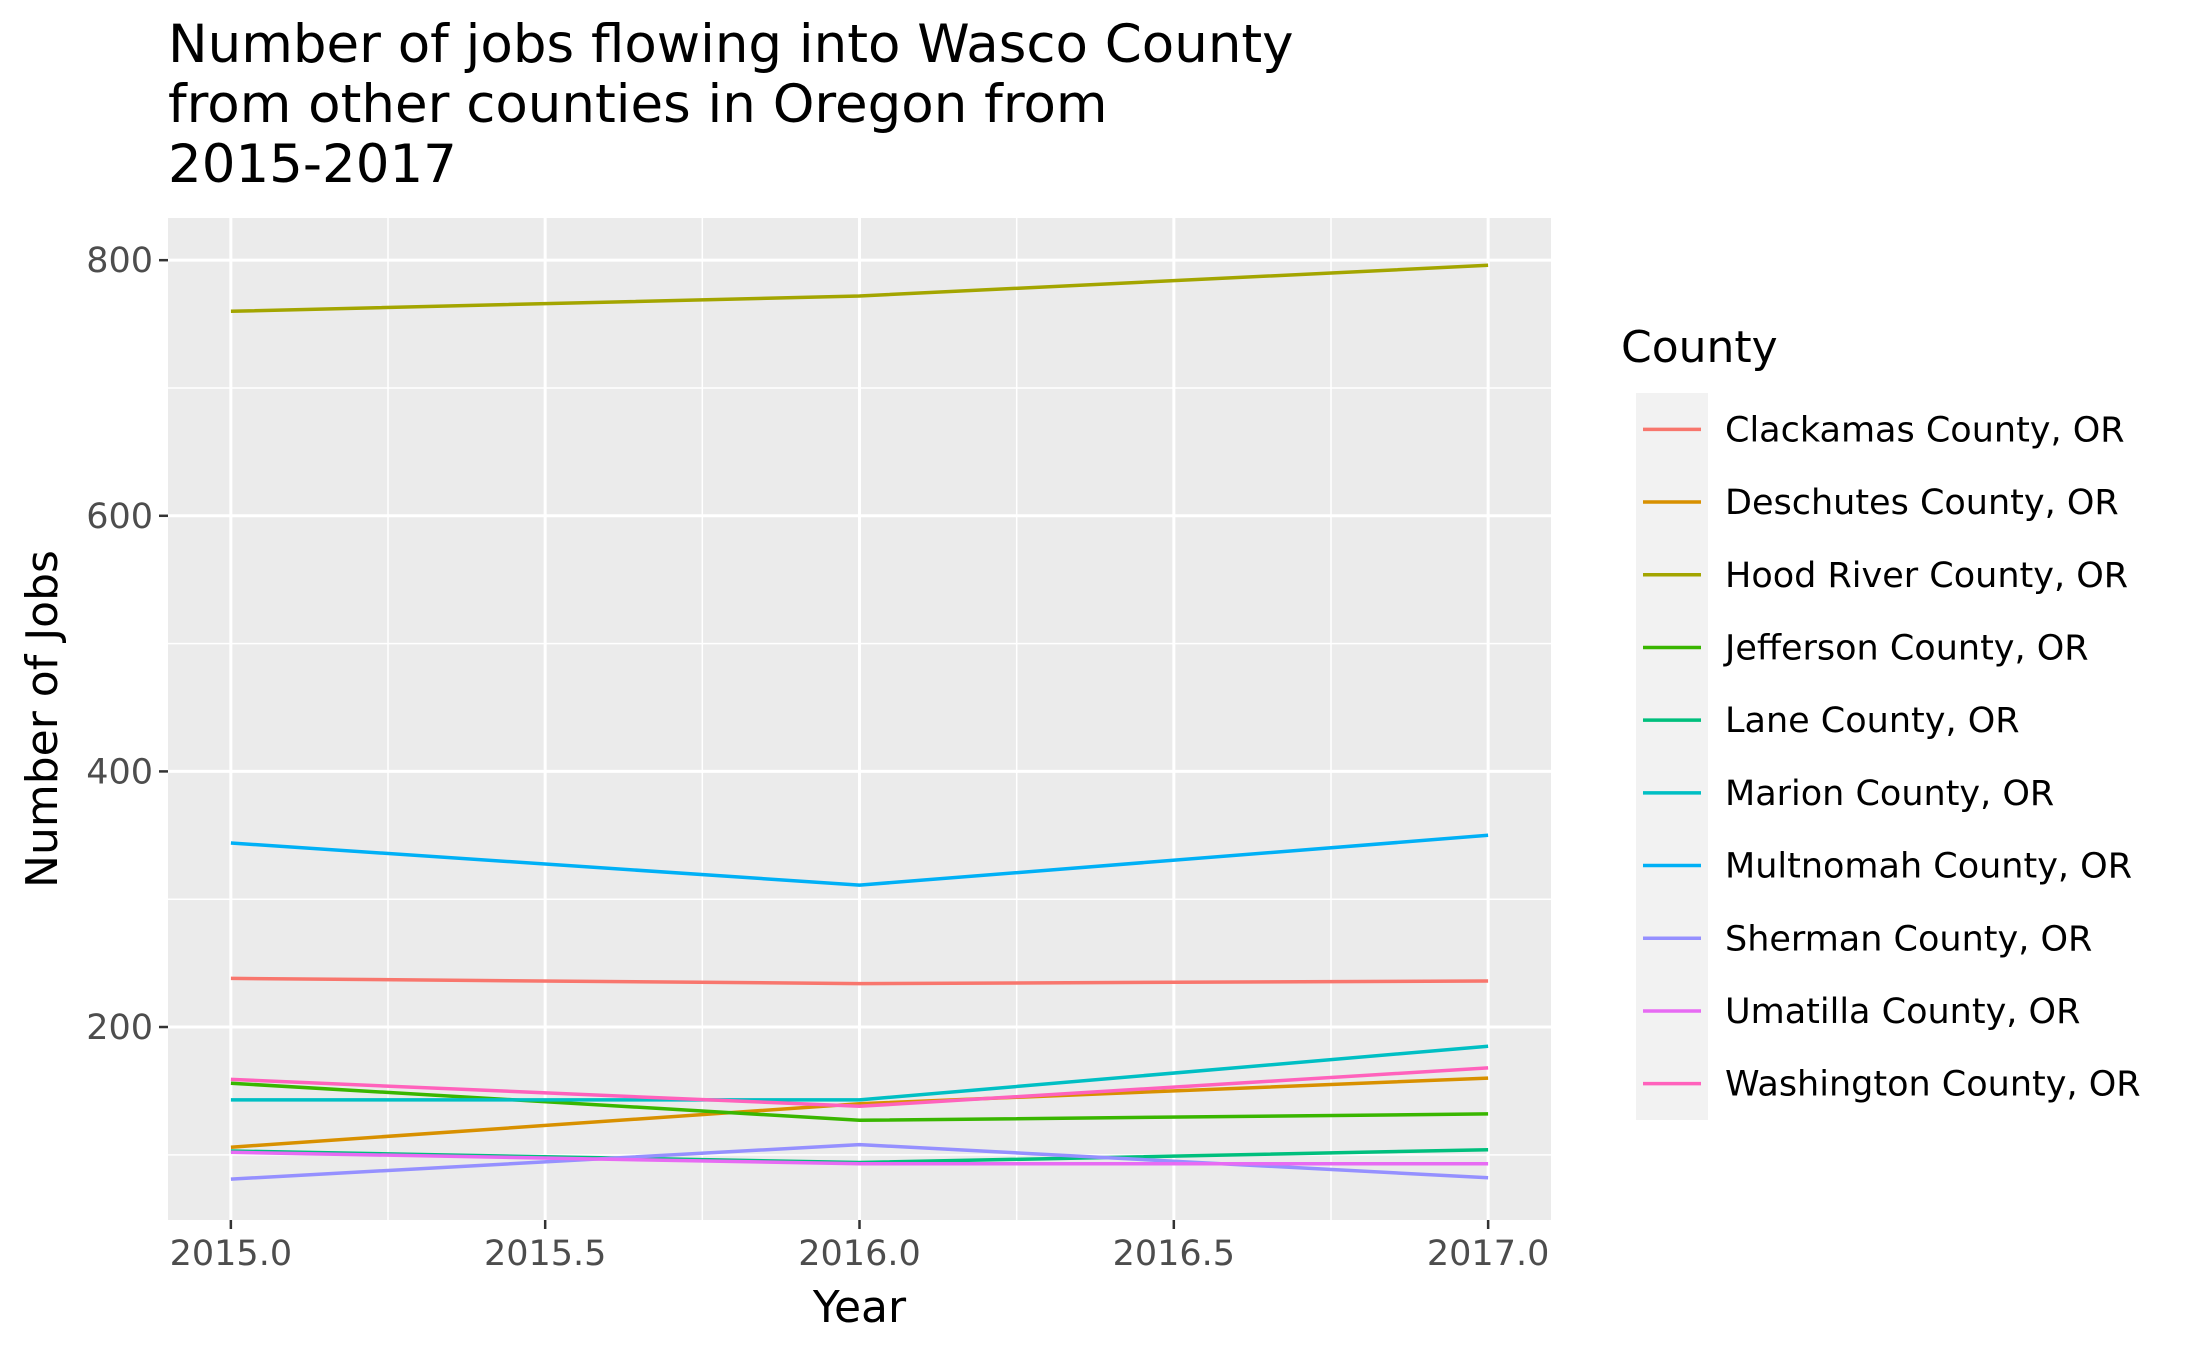  Describe the element at coordinates (1699, 347) in the screenshot. I see `legend-title: County` at that location.